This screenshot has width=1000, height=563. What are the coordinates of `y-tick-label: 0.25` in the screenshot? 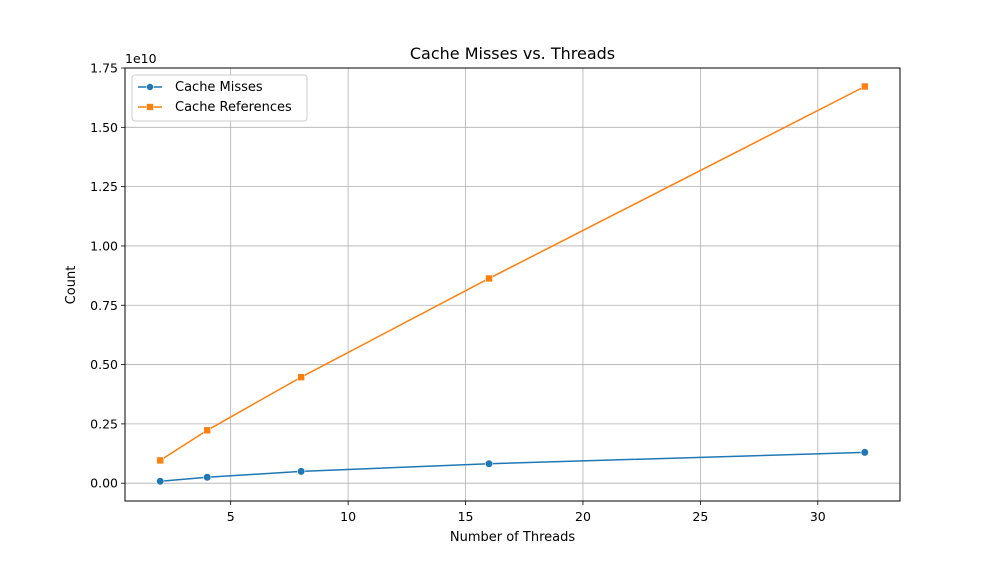 It's located at (104, 423).